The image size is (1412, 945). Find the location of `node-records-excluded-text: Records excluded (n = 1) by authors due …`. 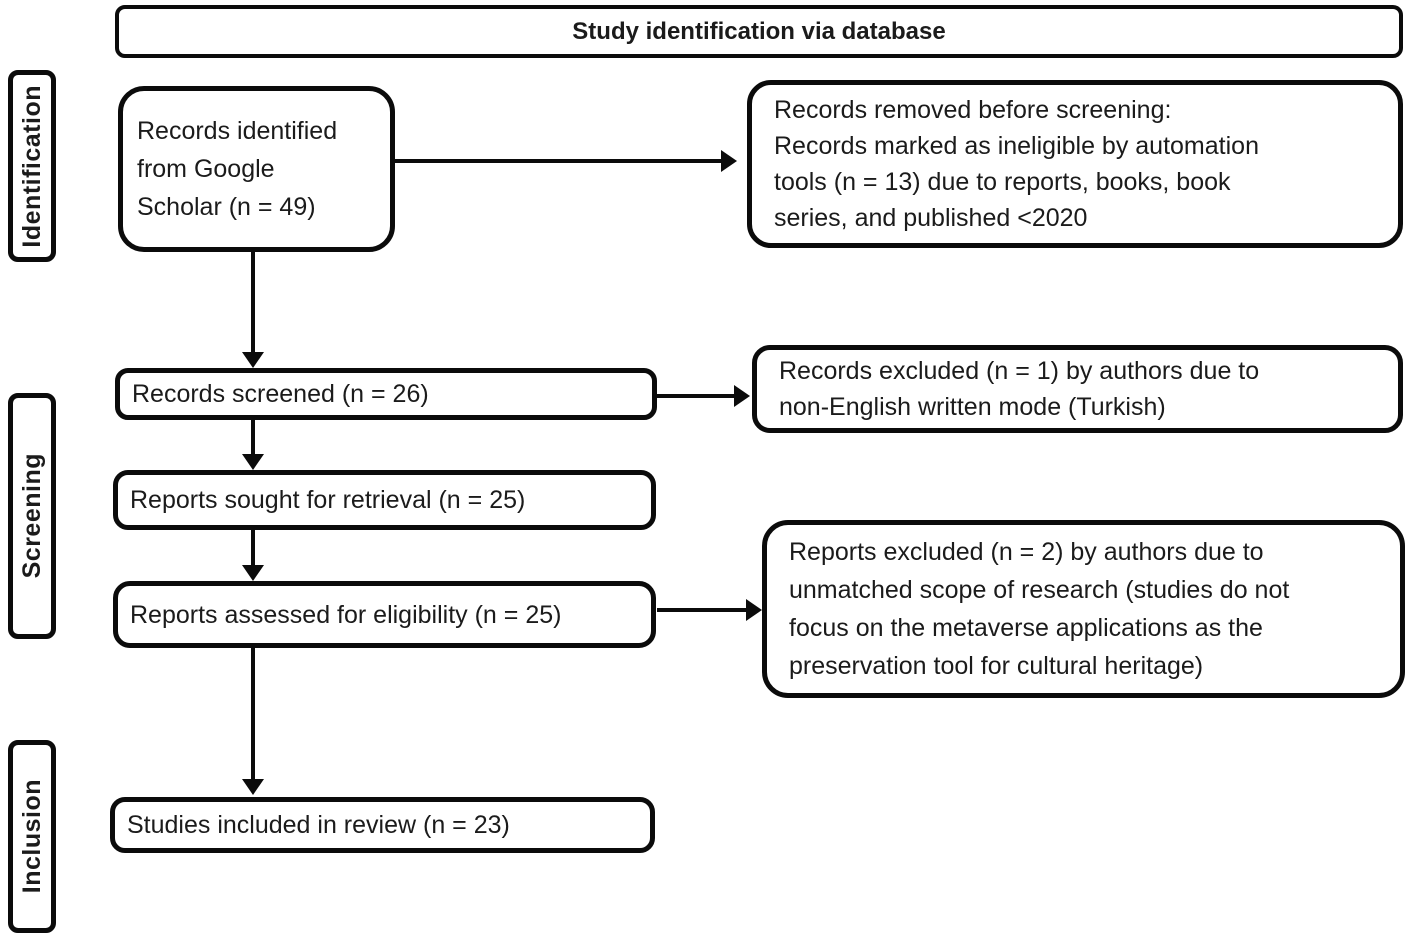

node-records-excluded-text: Records excluded (n = 1) by authors due … is located at coordinates (1019, 389).